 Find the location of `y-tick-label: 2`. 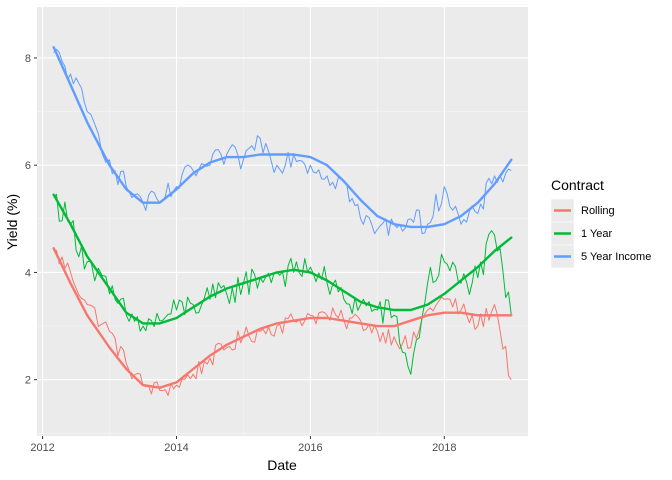

y-tick-label: 2 is located at coordinates (28, 381).